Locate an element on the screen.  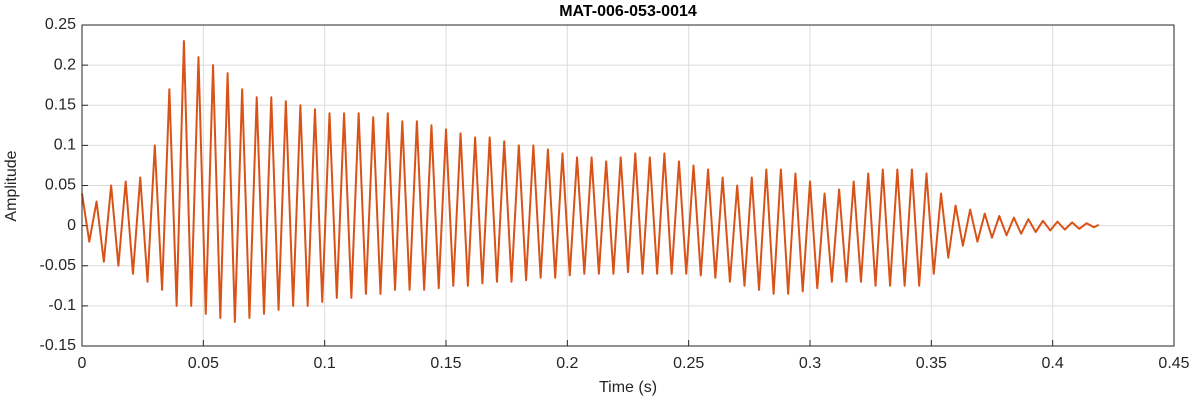
y-tick-label: 0.1 is located at coordinates (65, 145).